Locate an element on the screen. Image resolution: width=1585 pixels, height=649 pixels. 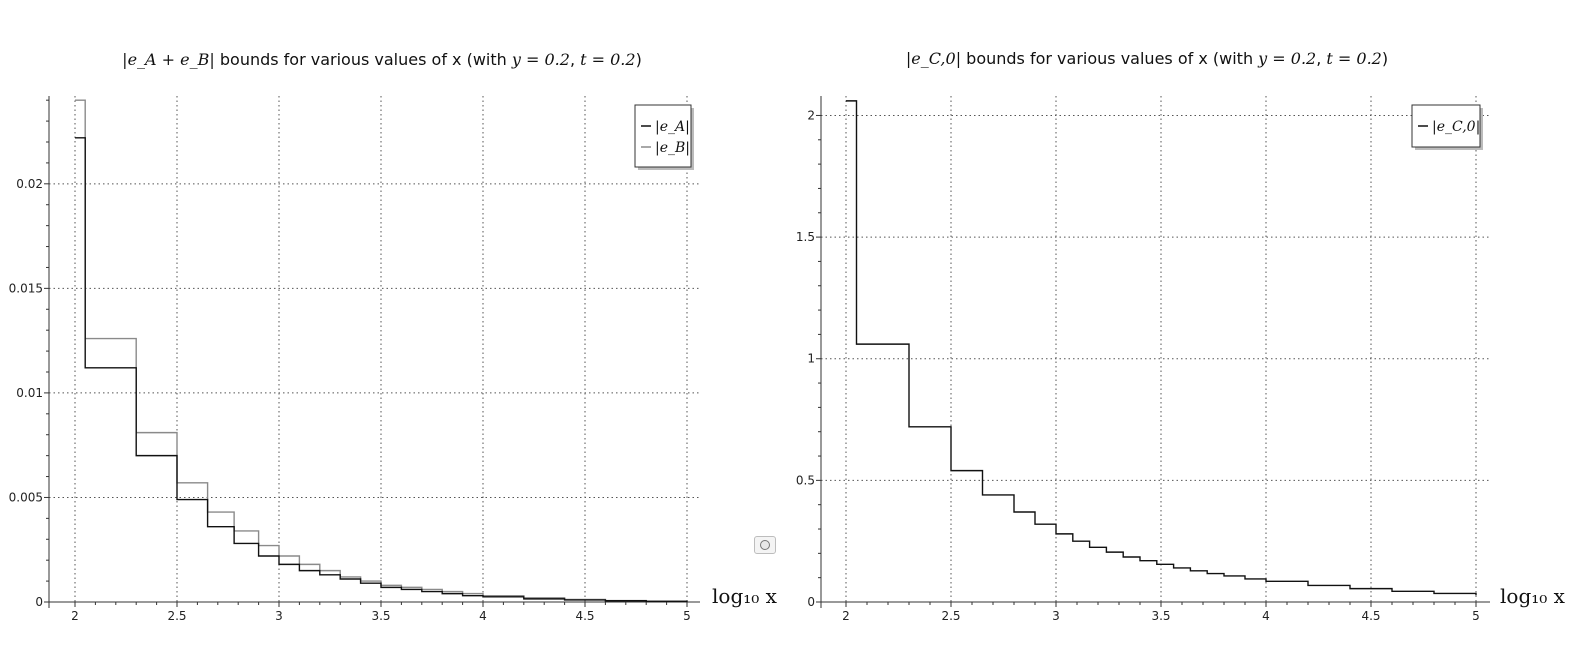
chart-right-title-math: |e_C,0| is located at coordinates (933, 58).